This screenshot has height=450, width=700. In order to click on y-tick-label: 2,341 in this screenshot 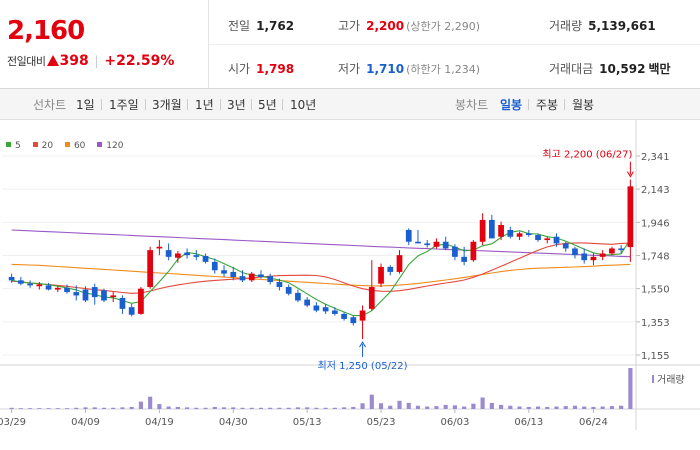, I will do `click(655, 157)`.